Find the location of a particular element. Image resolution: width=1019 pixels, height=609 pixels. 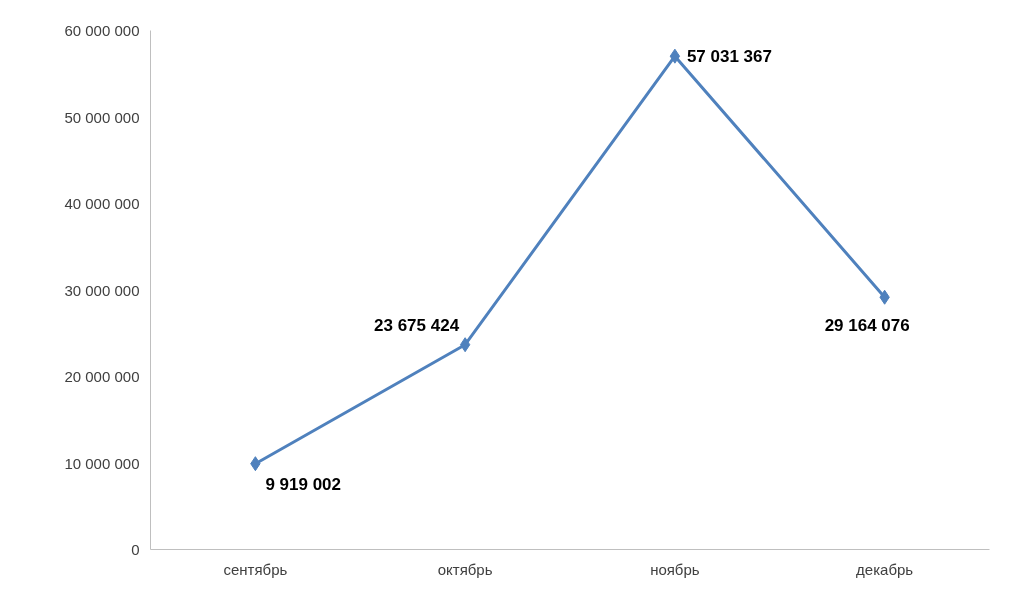

y-tick-label: 40 000 000 is located at coordinates (102, 203).